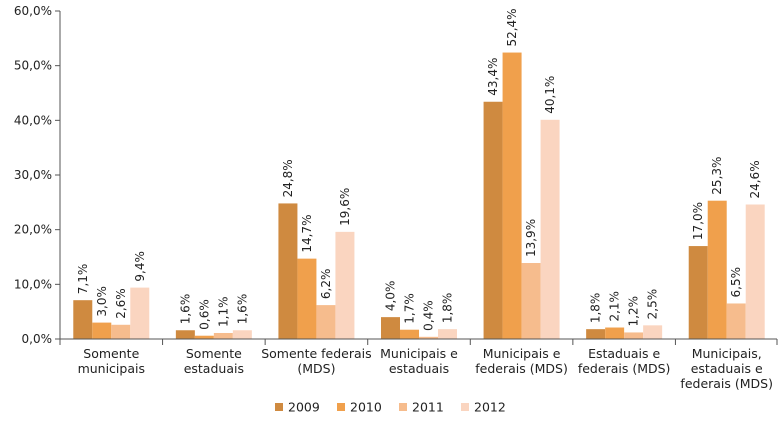  Describe the element at coordinates (214, 361) in the screenshot. I see `x-category-label: Somente estaduais` at that location.